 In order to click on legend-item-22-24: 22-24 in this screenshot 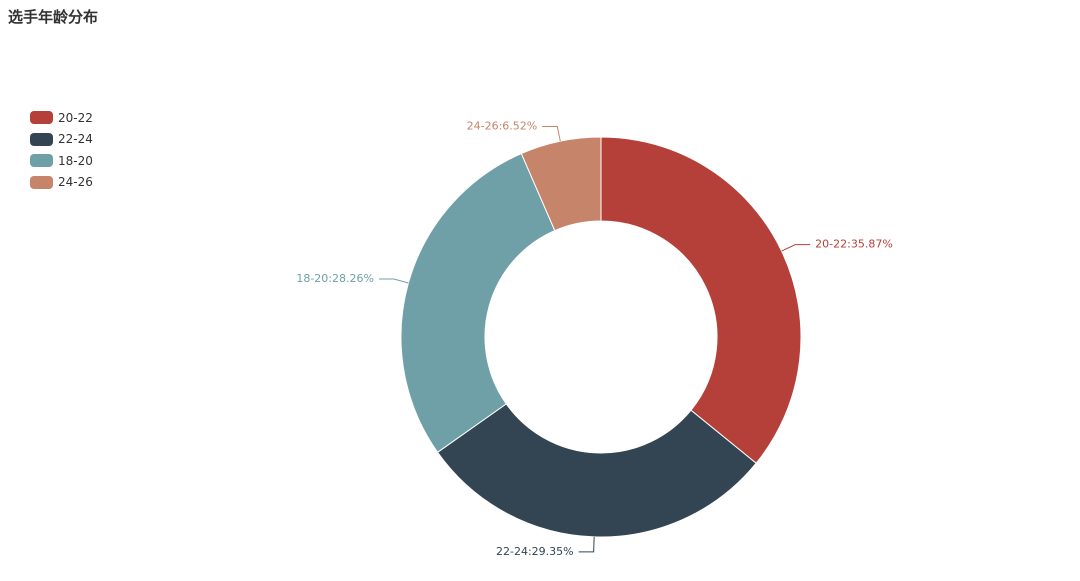, I will do `click(61, 140)`.